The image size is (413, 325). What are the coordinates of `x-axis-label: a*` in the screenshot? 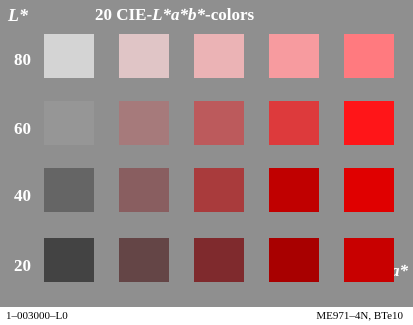 It's located at (399, 270).